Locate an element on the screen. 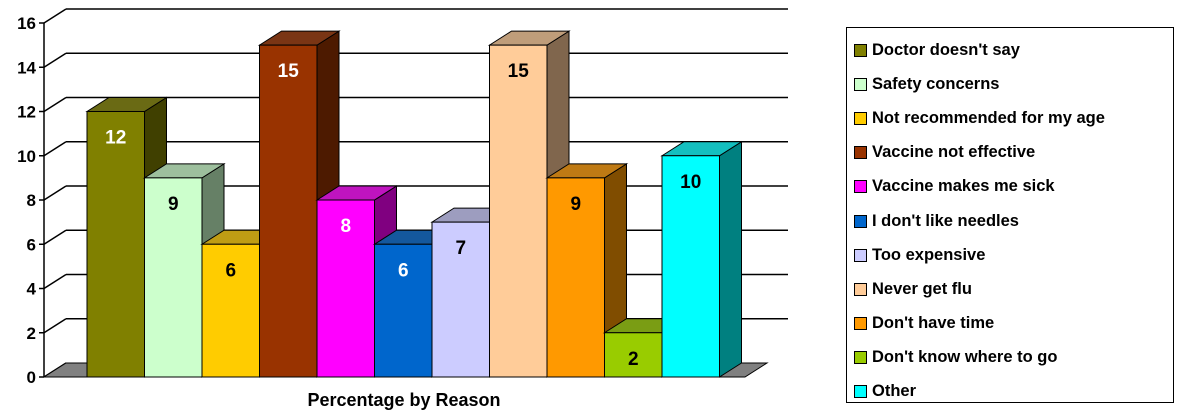  legend-label: Too expensive is located at coordinates (929, 254).